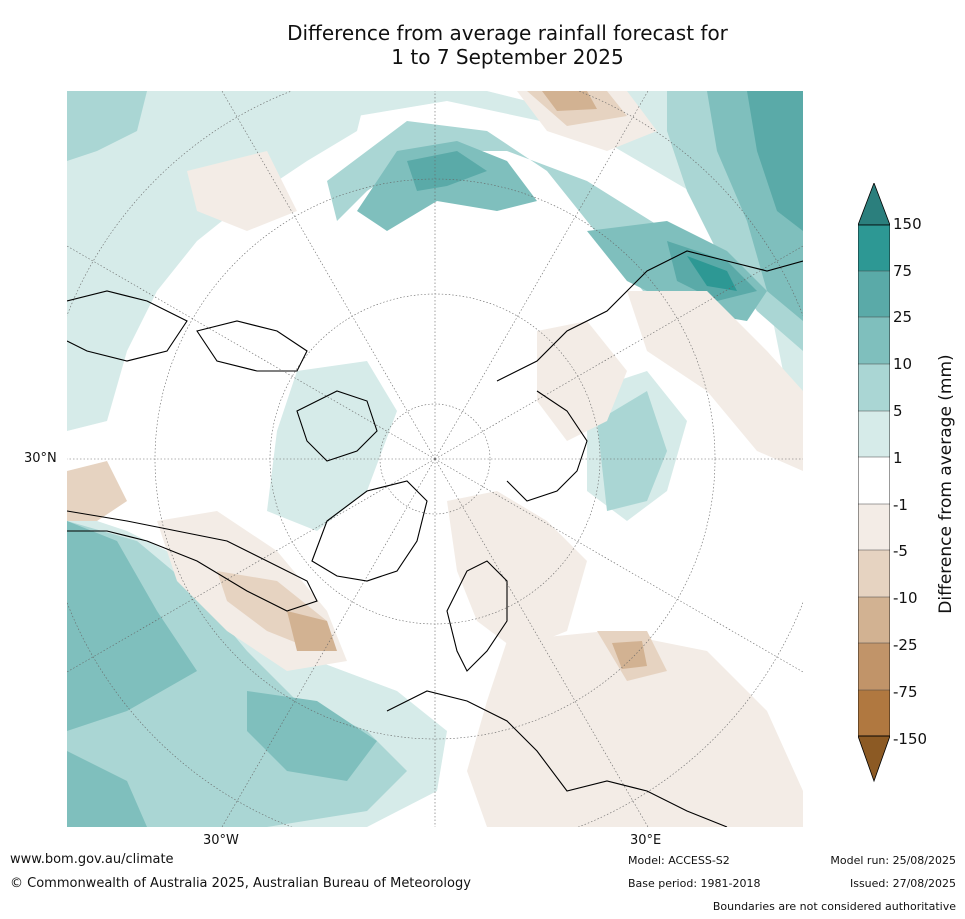 This screenshot has height=919, width=965. Describe the element at coordinates (905, 645) in the screenshot. I see `colorbar-tick: -25` at that location.